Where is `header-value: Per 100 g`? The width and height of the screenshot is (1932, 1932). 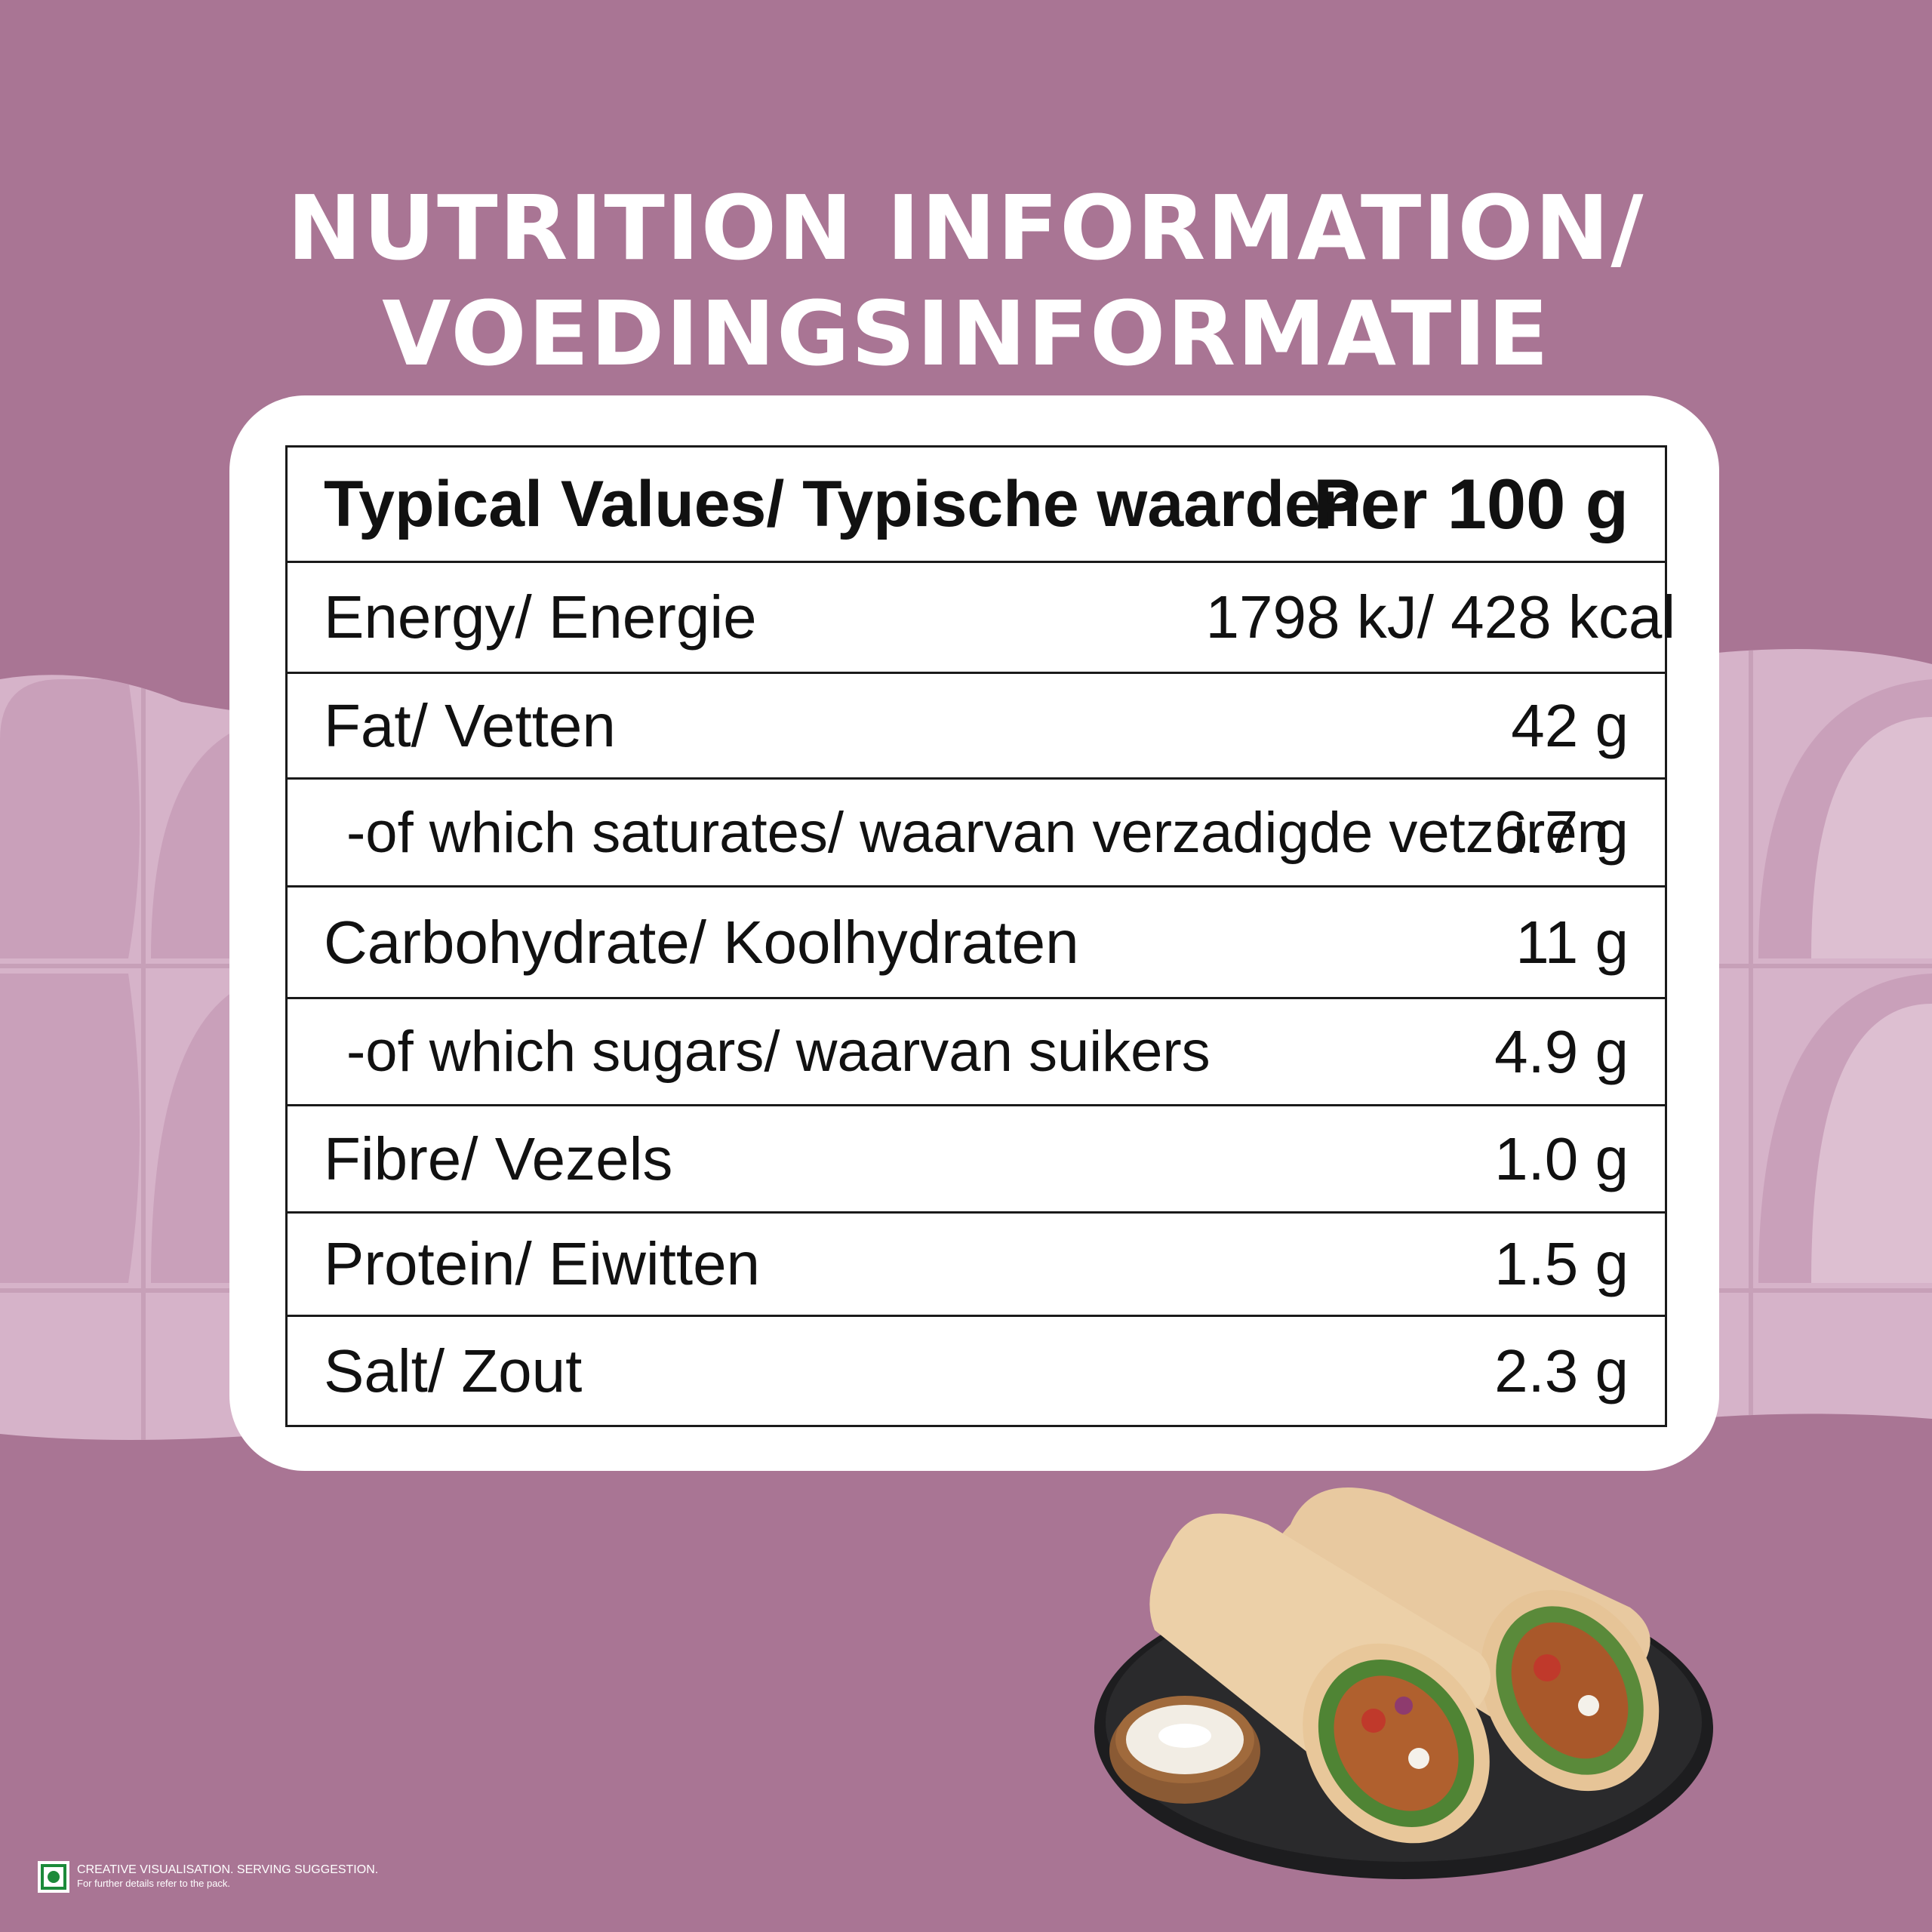 header-value: Per 100 g is located at coordinates (1418, 504).